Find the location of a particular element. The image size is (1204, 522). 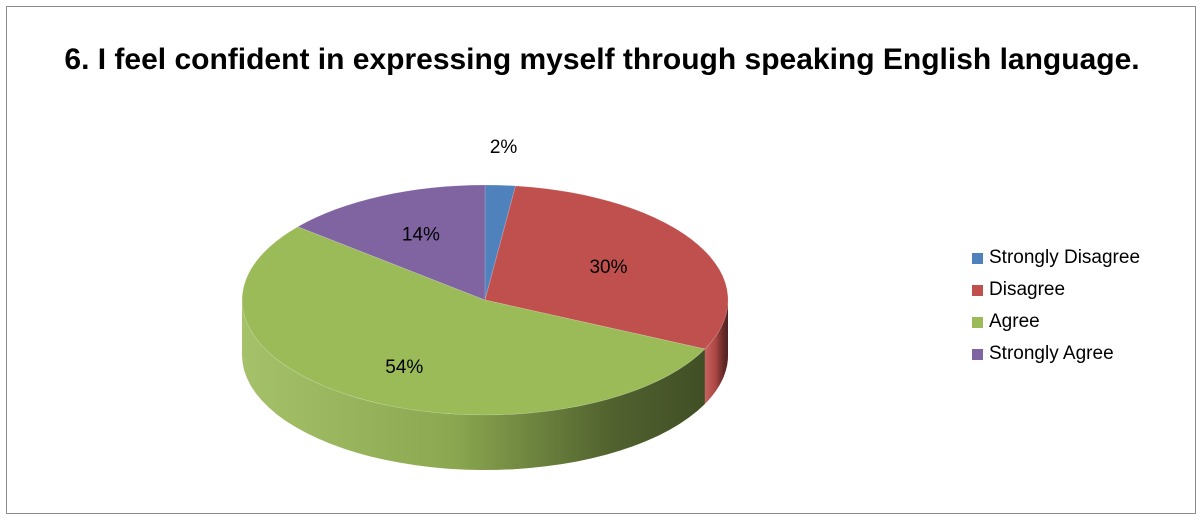

pie-sides is located at coordinates (485, 385).